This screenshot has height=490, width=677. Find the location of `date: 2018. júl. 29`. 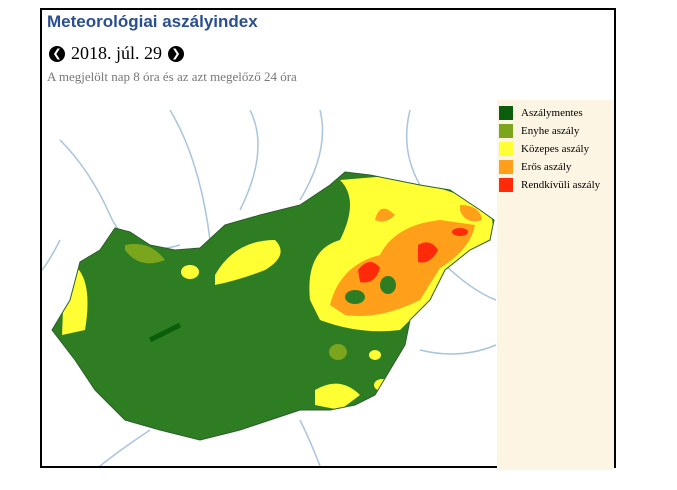

date: 2018. júl. 29 is located at coordinates (117, 53).